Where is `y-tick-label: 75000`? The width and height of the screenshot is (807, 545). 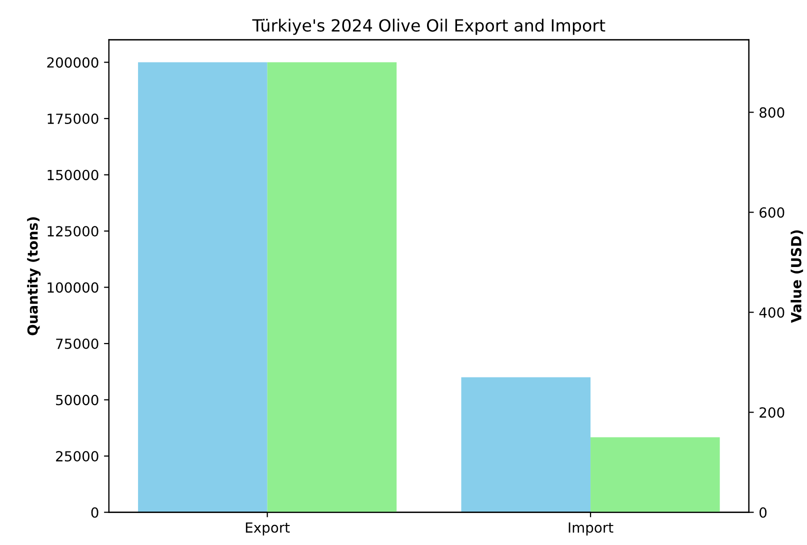 y-tick-label: 75000 is located at coordinates (77, 344).